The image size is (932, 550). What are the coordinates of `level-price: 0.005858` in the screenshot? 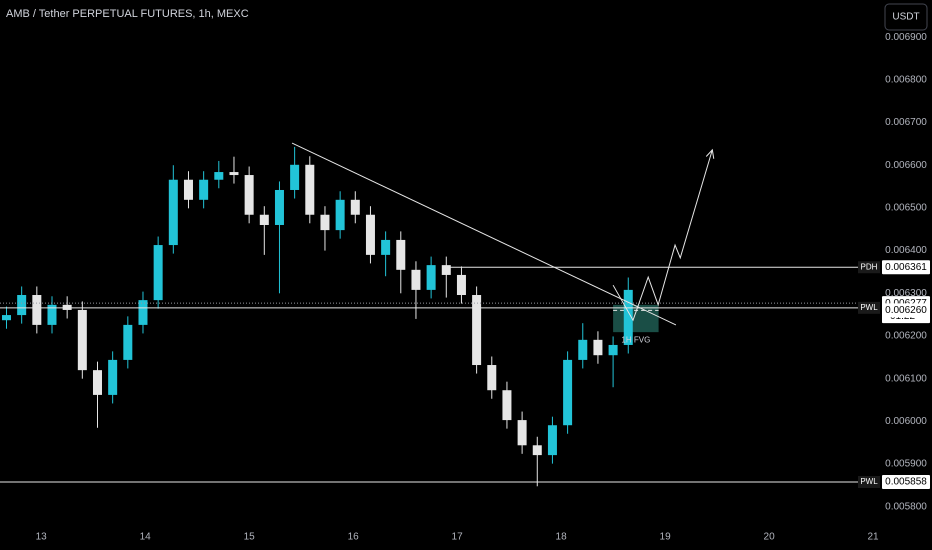 It's located at (906, 482).